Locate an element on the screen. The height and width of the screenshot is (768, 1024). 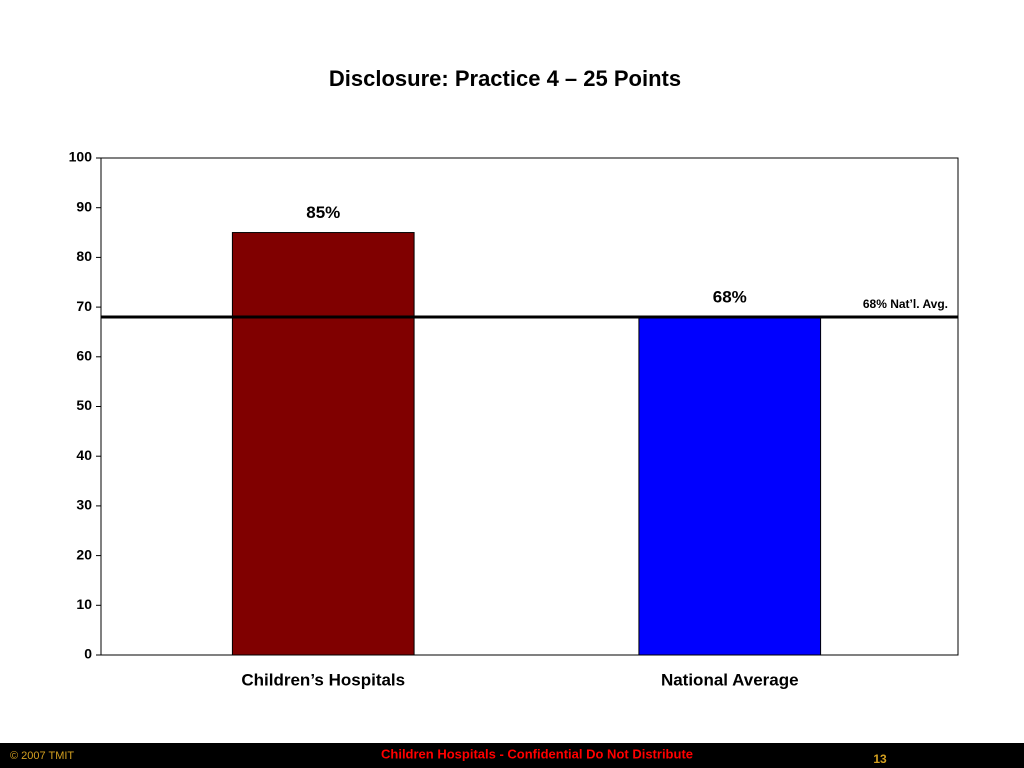
y-tick-label: 30 is located at coordinates (84, 505).